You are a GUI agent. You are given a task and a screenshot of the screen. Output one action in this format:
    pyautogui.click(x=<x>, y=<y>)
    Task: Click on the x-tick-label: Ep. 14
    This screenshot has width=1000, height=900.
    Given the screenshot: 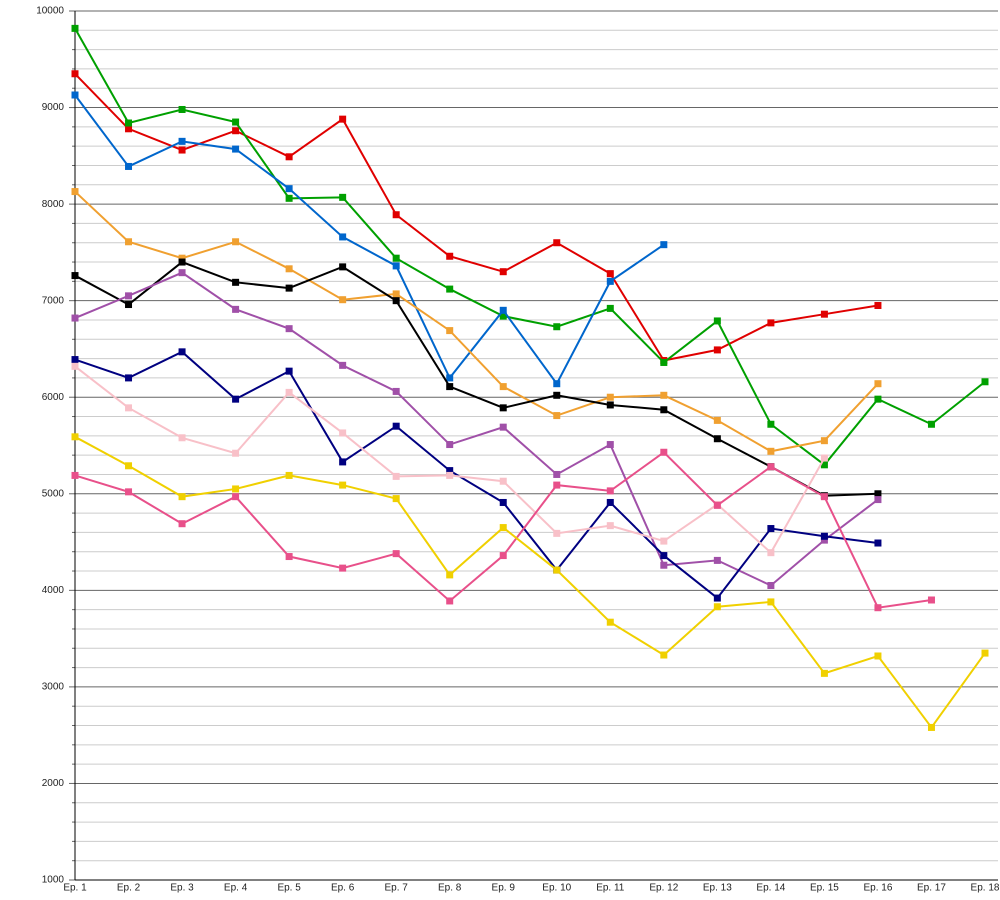 What is the action you would take?
    pyautogui.click(x=770, y=888)
    